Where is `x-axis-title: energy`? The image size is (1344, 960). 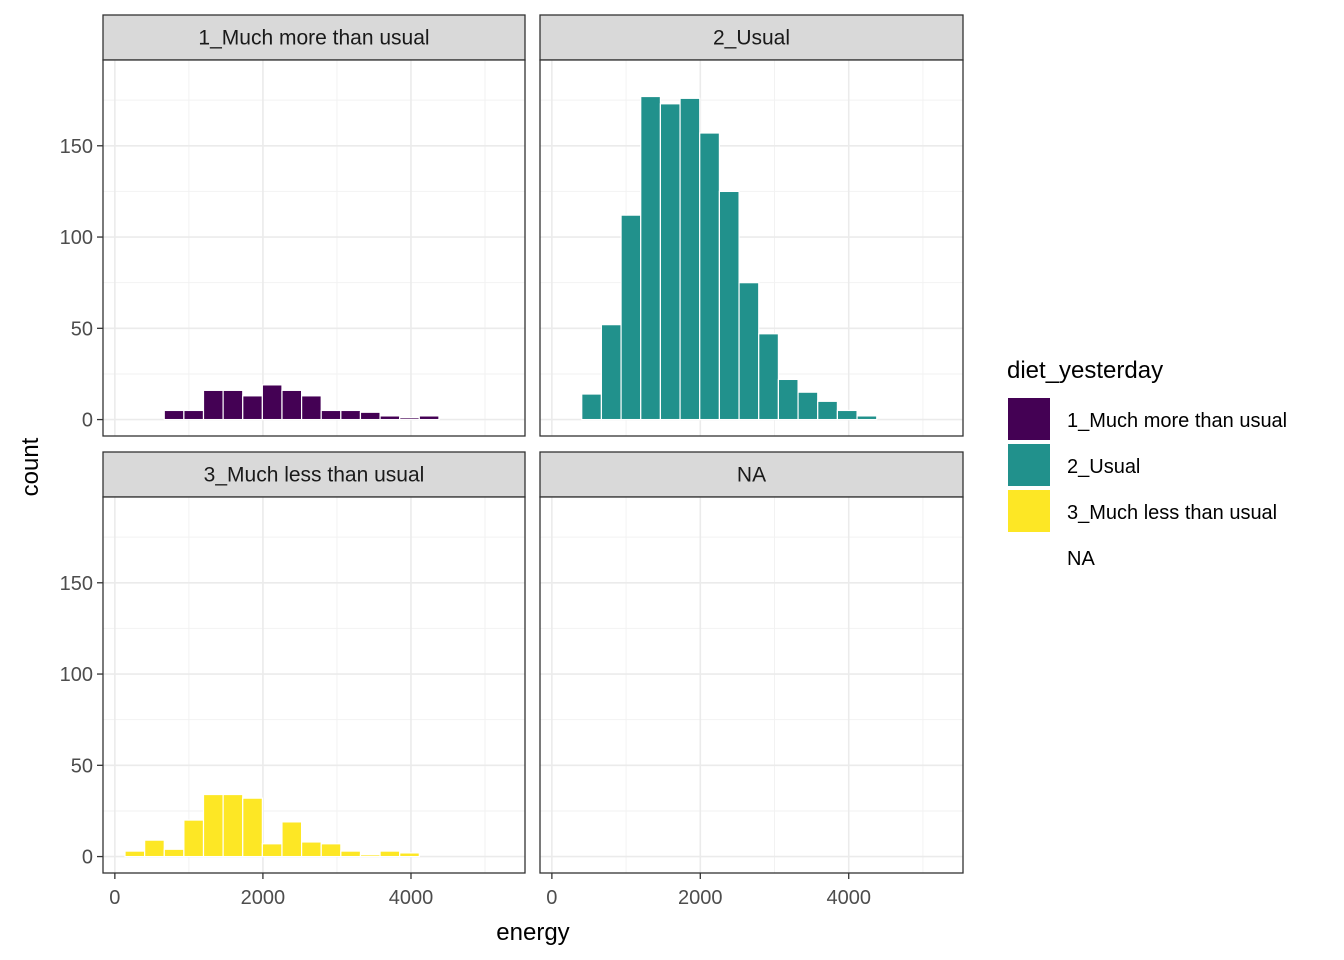 x-axis-title: energy is located at coordinates (532, 932).